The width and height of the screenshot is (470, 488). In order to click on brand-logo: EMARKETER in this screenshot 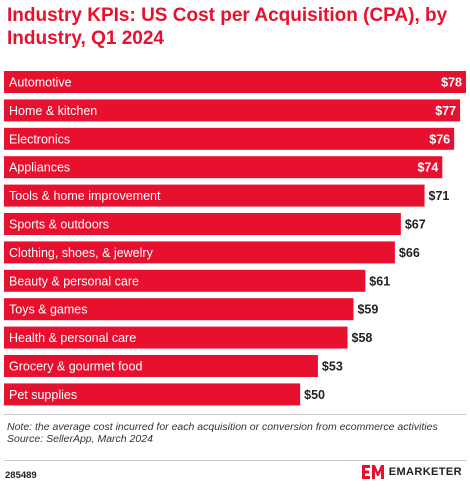, I will do `click(411, 472)`.